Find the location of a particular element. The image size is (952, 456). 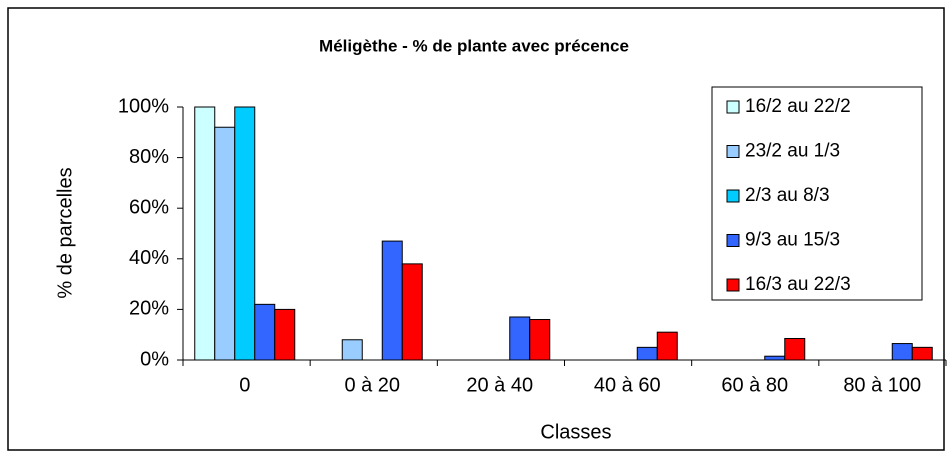

legend-label: 16/2 au 22/2 is located at coordinates (798, 106).